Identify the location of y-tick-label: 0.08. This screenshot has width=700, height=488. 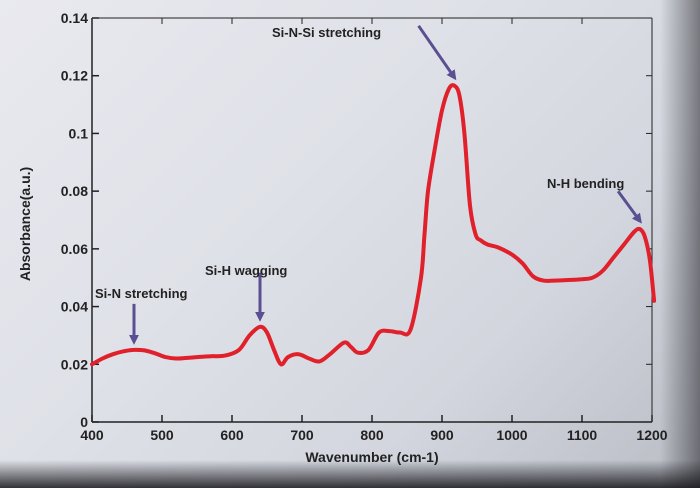
(74, 191).